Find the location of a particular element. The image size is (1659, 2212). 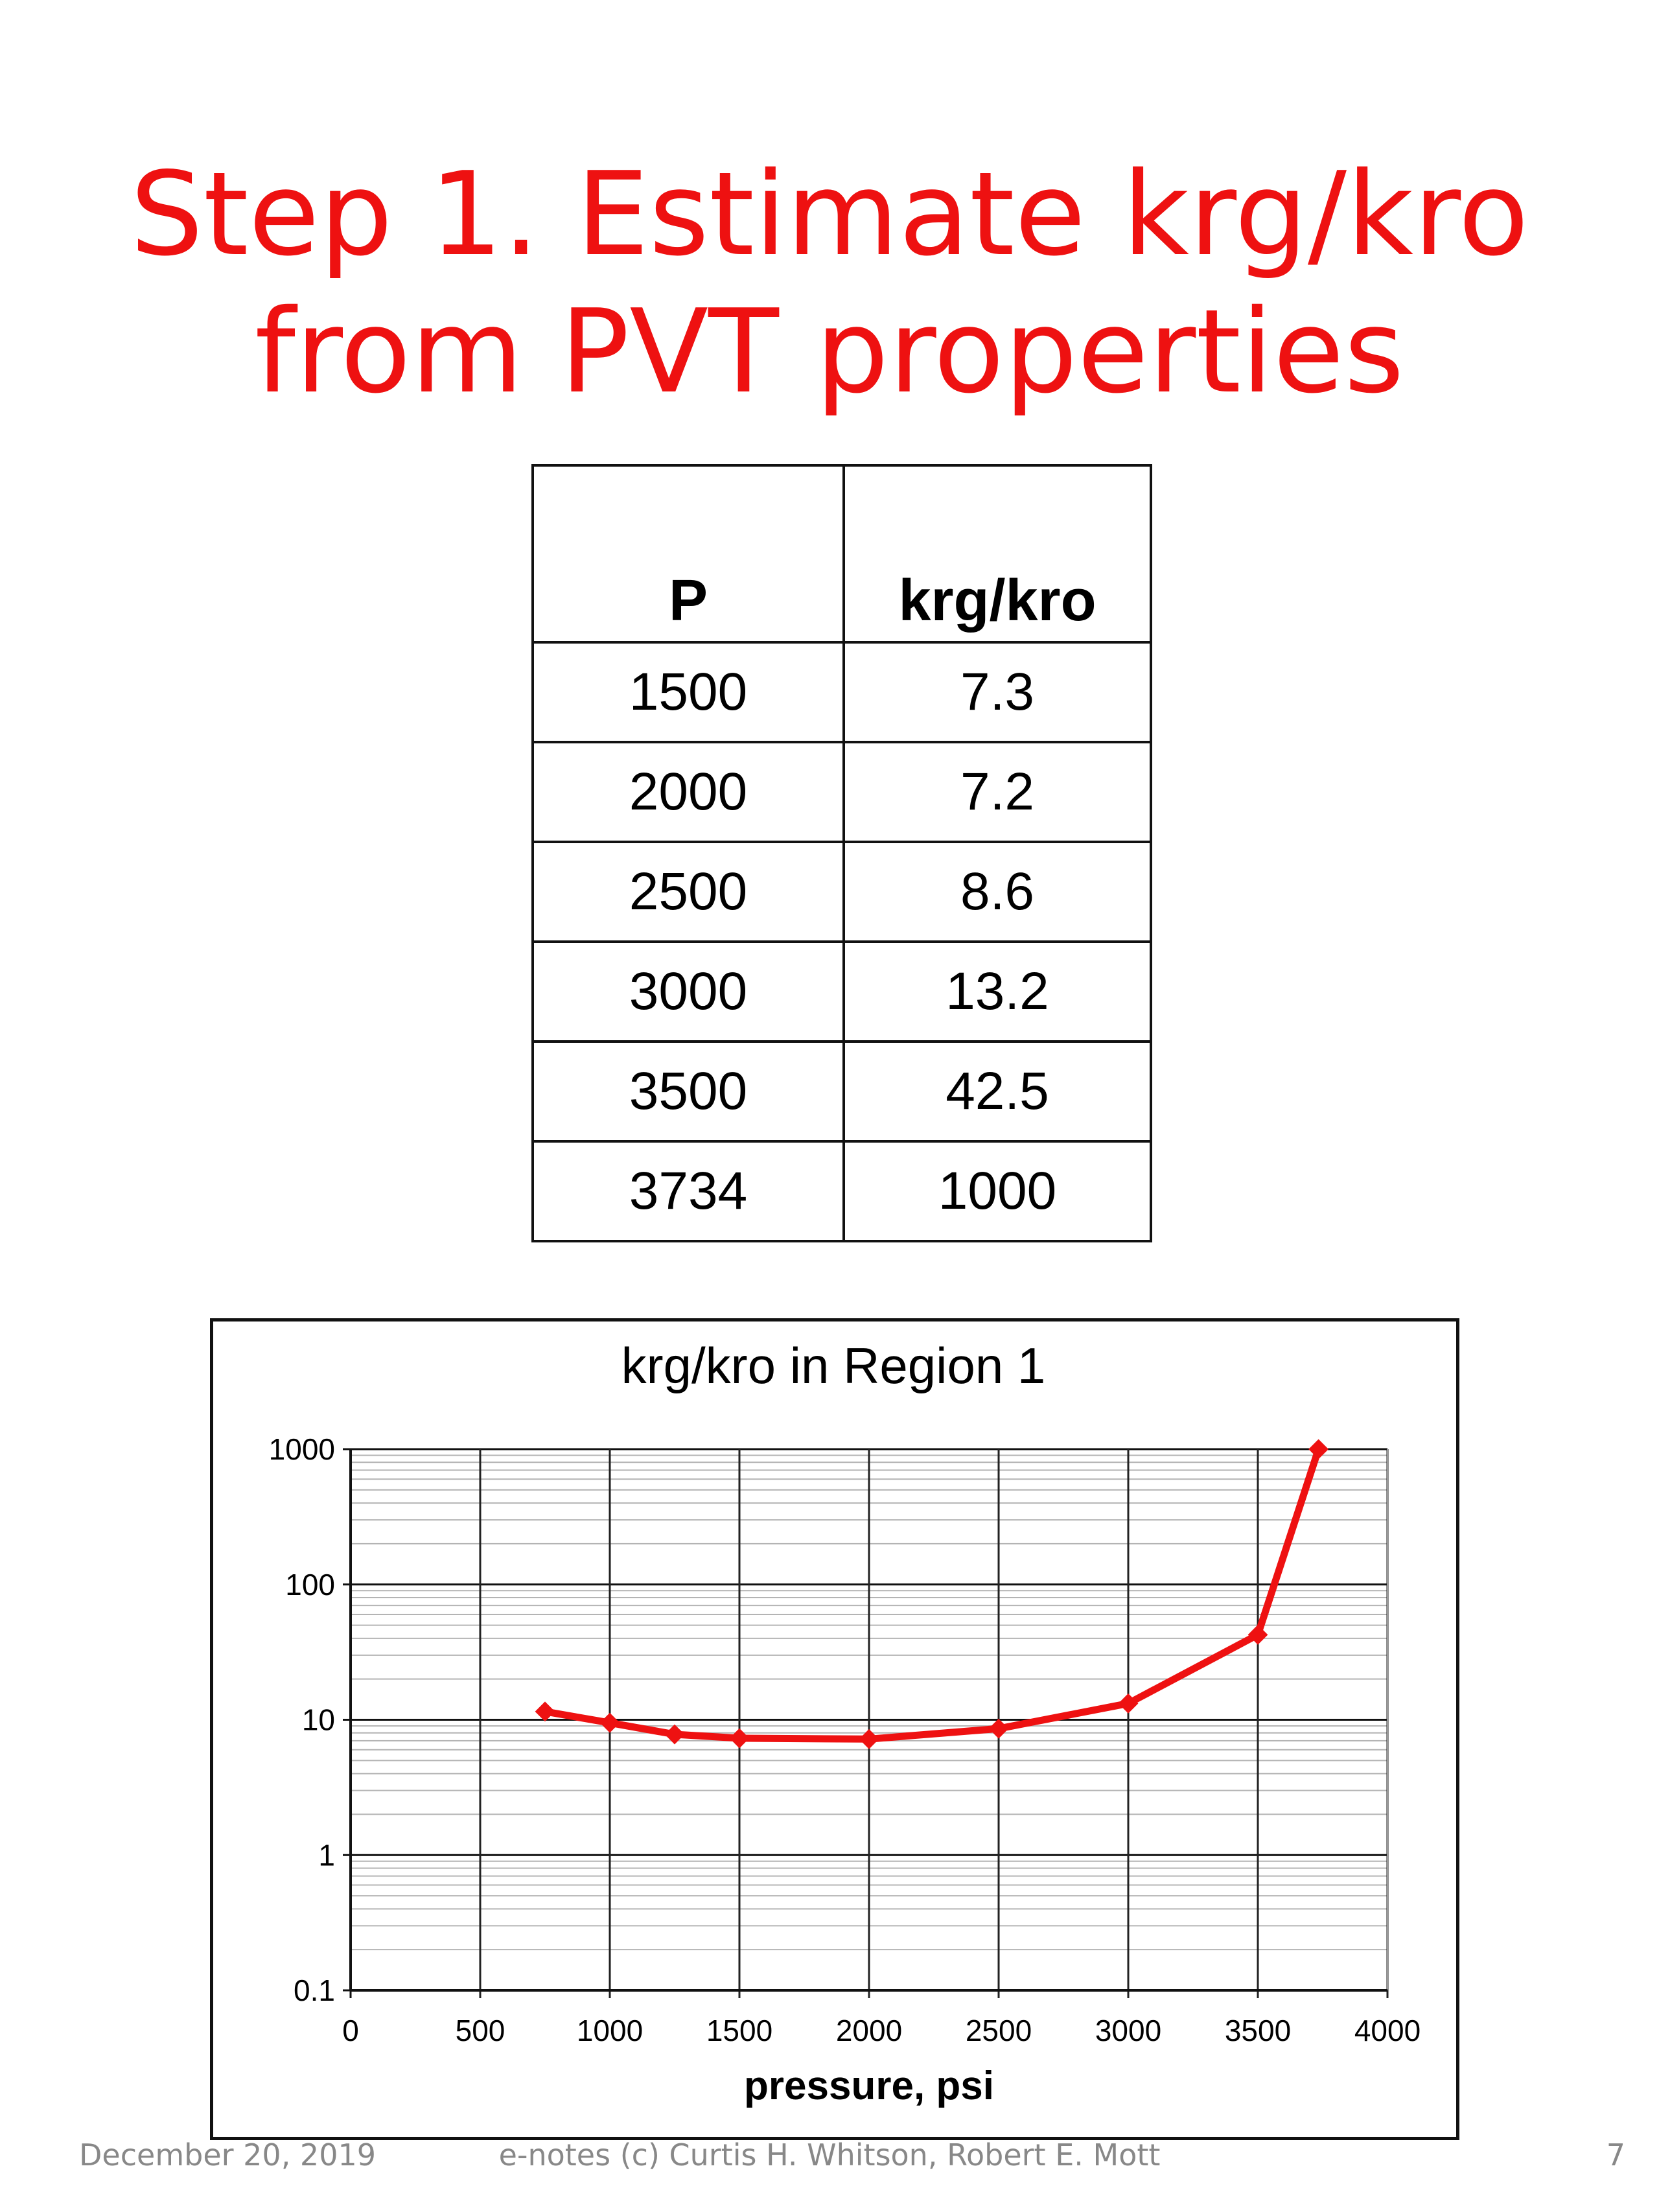

table-cell-ratio: 13.2 is located at coordinates (997, 991).